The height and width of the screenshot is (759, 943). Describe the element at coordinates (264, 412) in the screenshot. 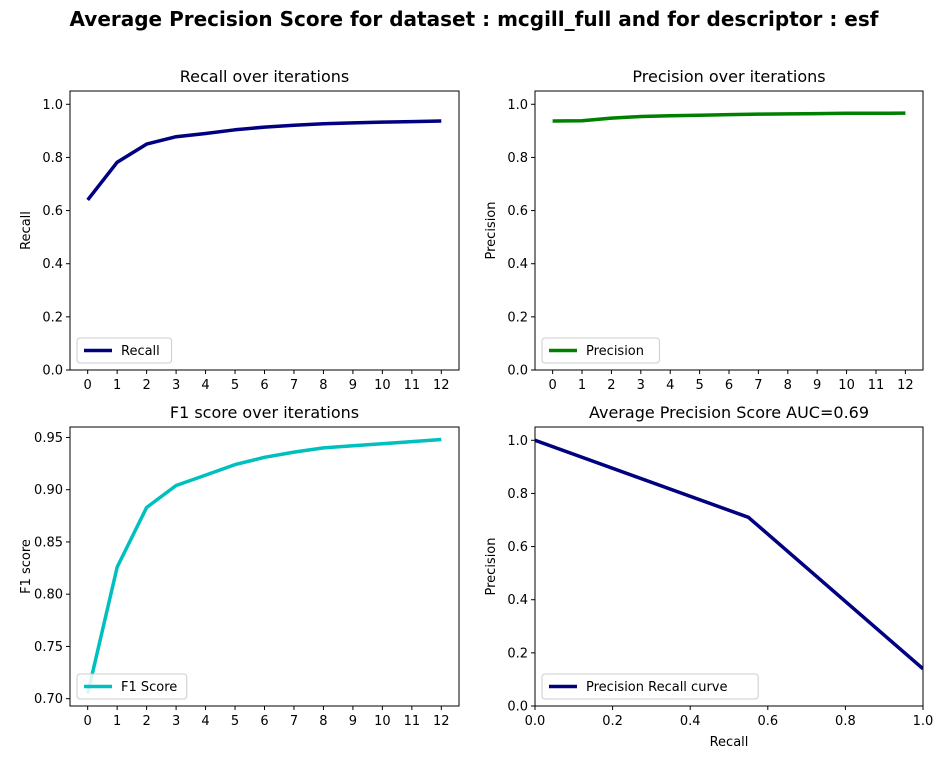

I see `subplot-title: F1 score over iterations` at that location.